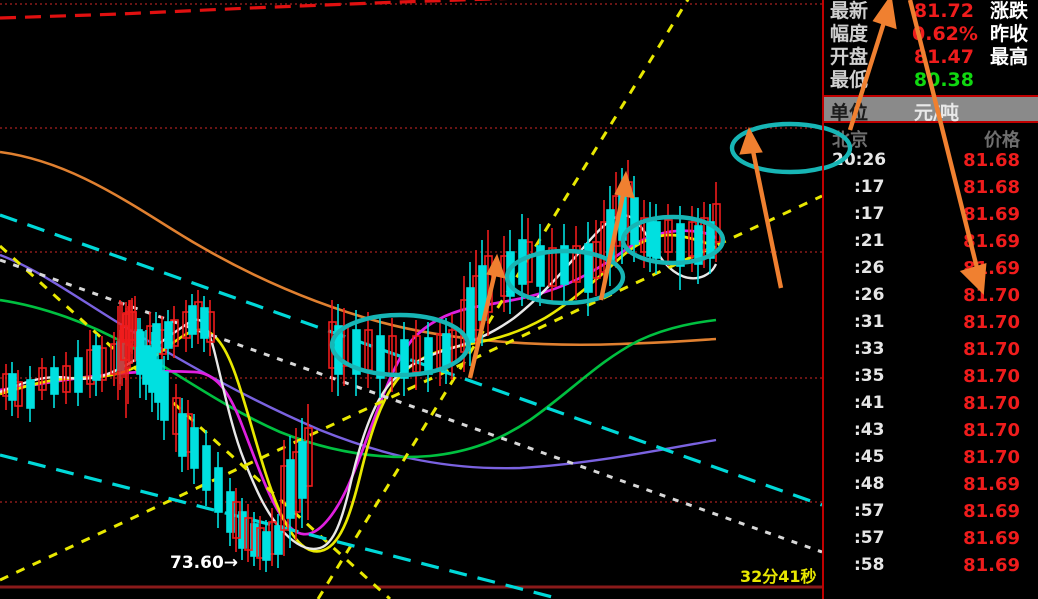 This screenshot has width=1038, height=599. What do you see at coordinates (1009, 34) in the screenshot?
I see `quote-label-secondary: 昨收` at bounding box center [1009, 34].